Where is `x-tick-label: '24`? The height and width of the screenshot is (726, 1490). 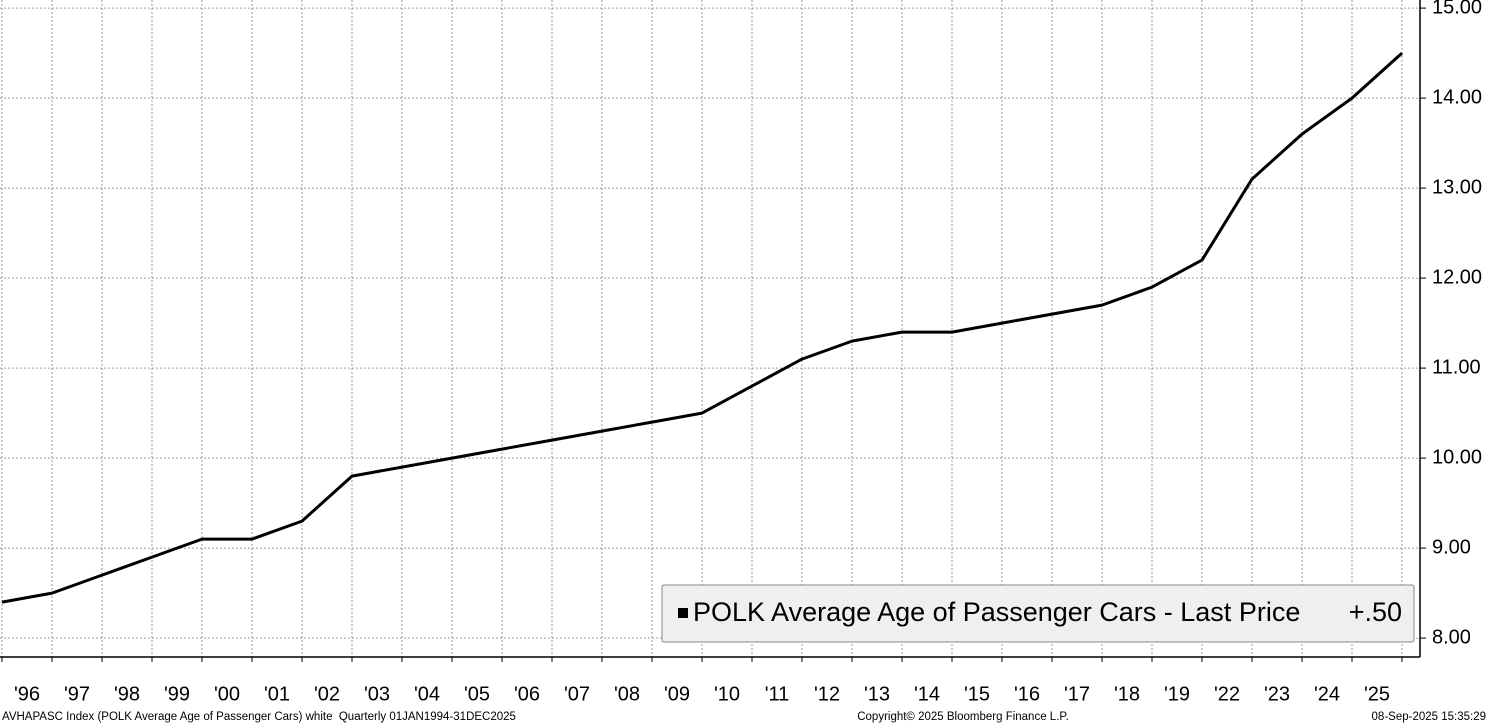 x-tick-label: '24 is located at coordinates (1327, 694).